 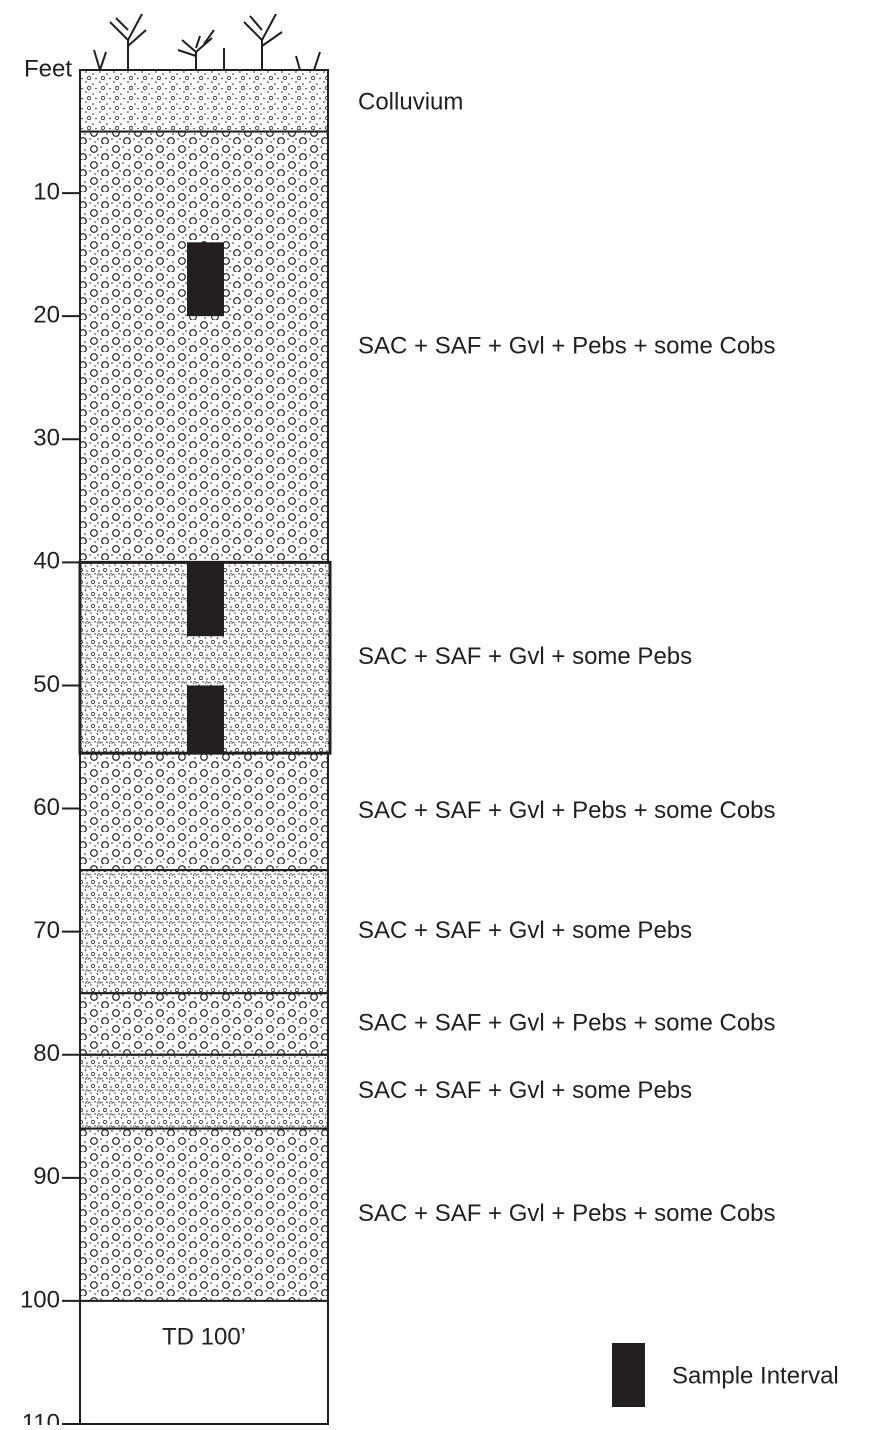 I want to click on total-depth-label: TD 100’, so click(x=204, y=1336).